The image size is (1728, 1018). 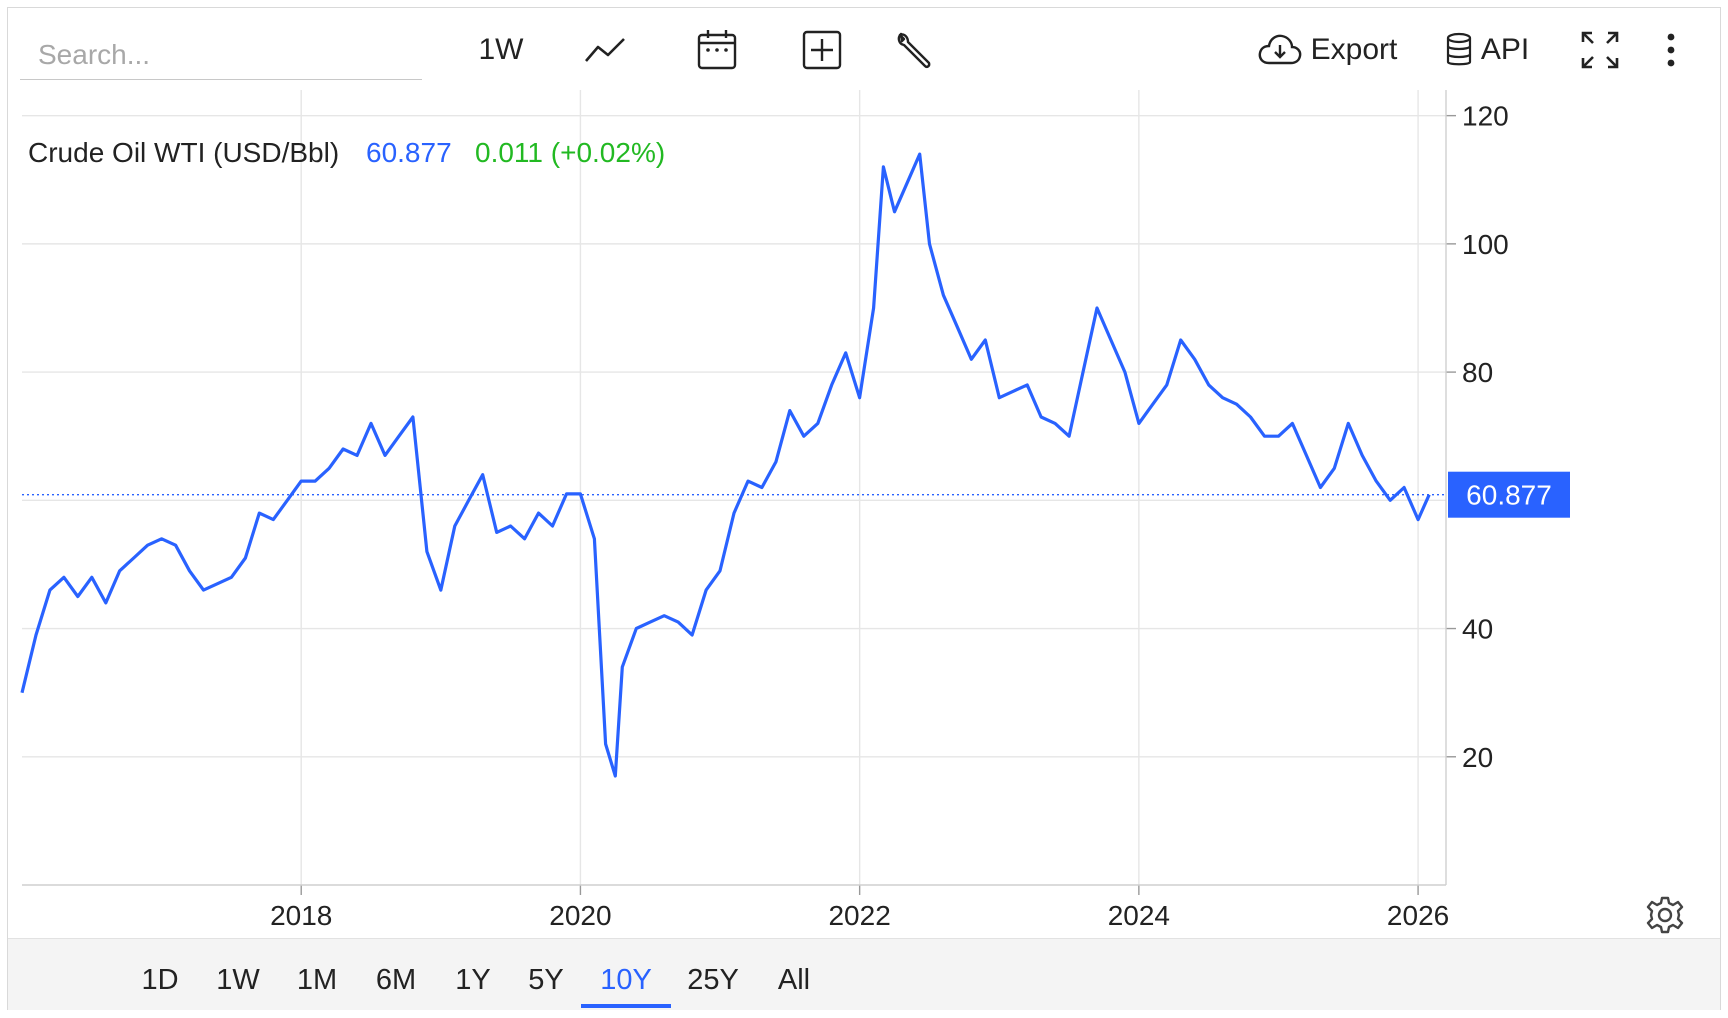 I want to click on search-input, so click(x=221, y=55).